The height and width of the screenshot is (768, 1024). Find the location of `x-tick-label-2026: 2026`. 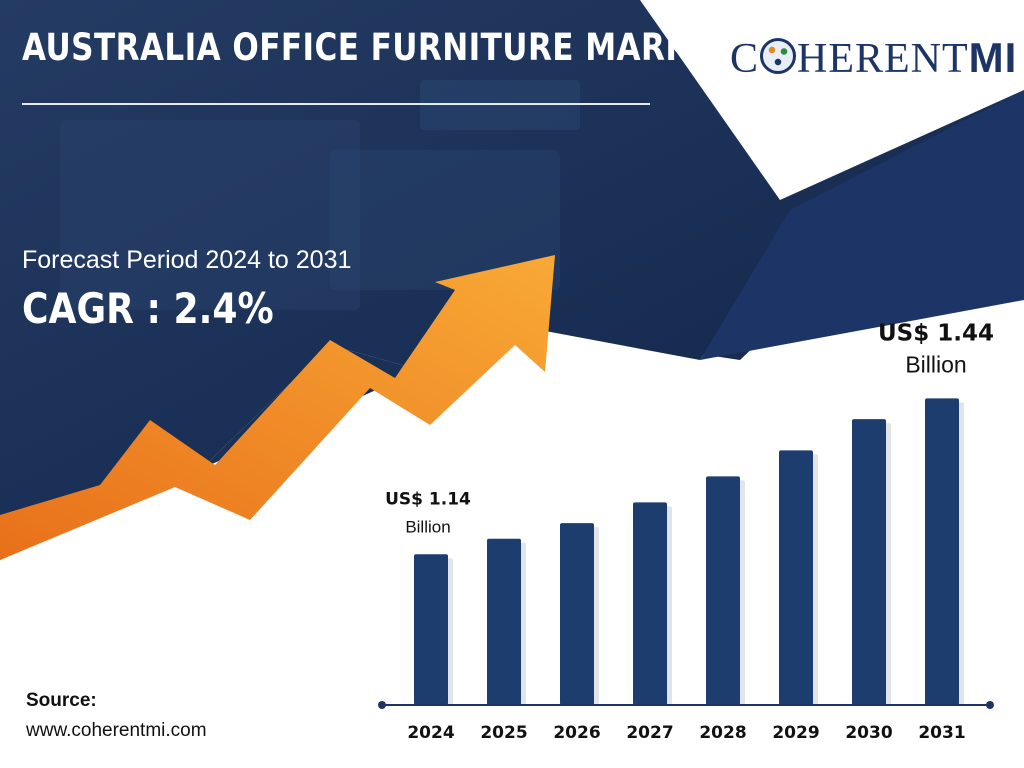

x-tick-label-2026: 2026 is located at coordinates (576, 733).